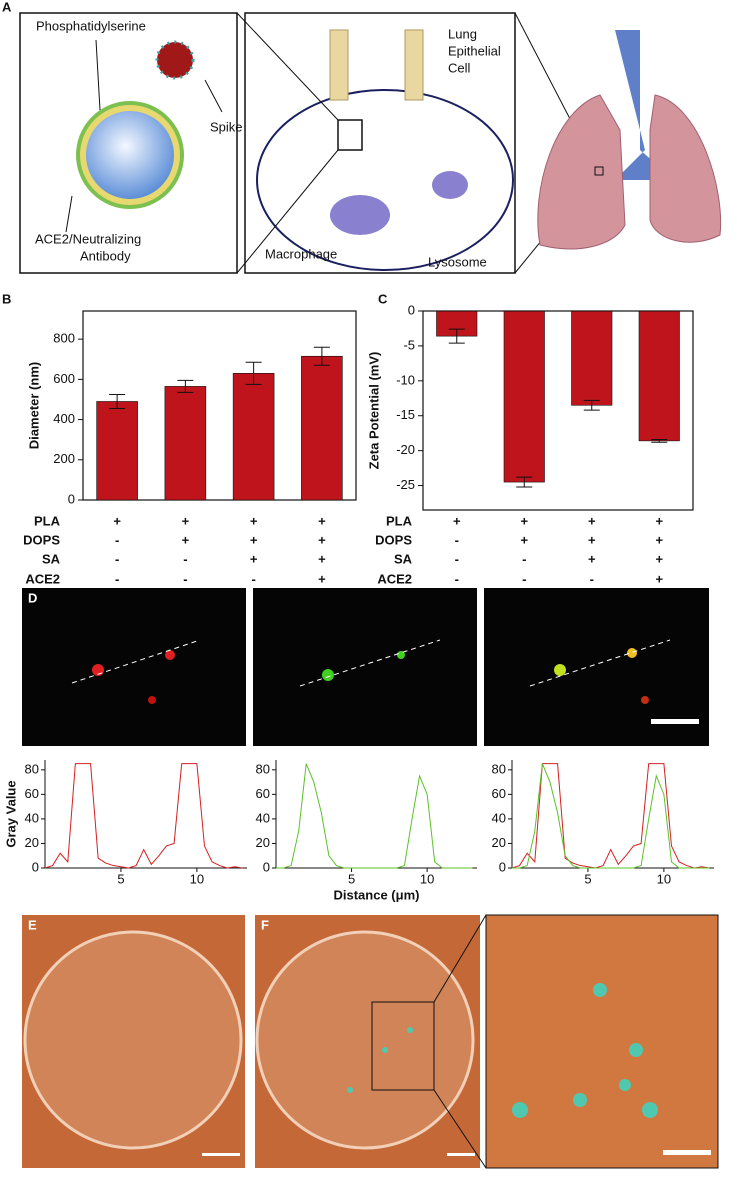 This screenshot has height=1195, width=737. I want to click on label: Lung, so click(462, 33).